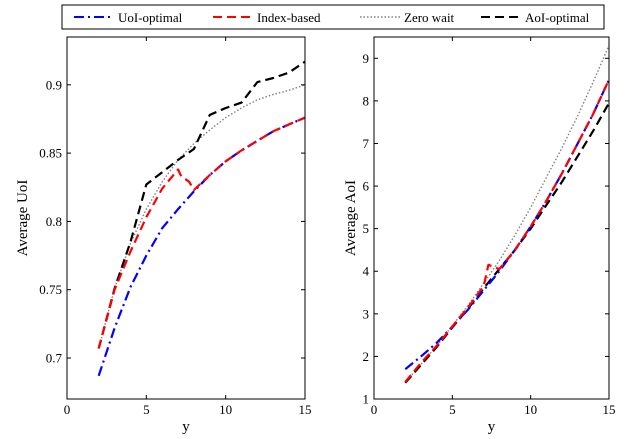 The width and height of the screenshot is (628, 439). Describe the element at coordinates (366, 313) in the screenshot. I see `chart-average-aoi-y-tick-label: 3` at that location.